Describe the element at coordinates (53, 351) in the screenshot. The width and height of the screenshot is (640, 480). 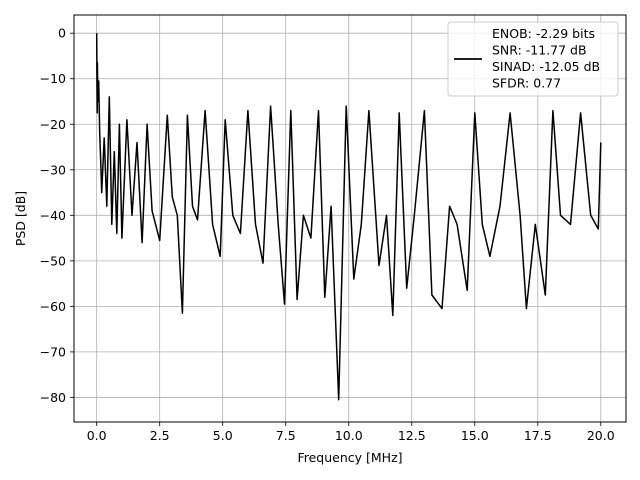
I see `y-tick-label: −70` at that location.